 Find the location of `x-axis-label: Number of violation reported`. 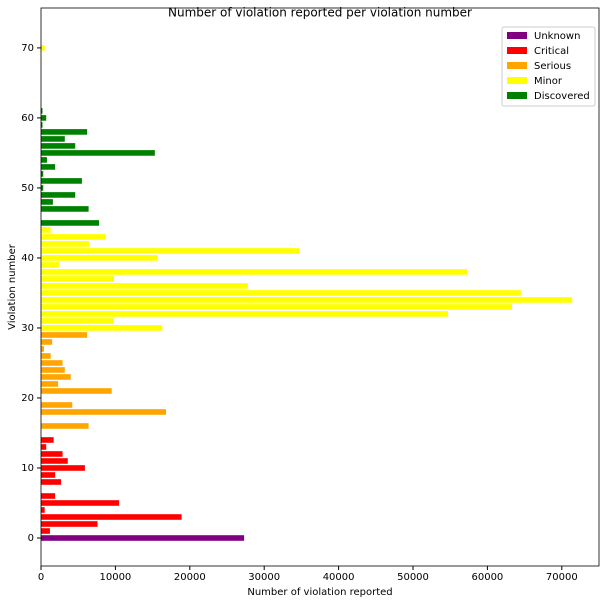

x-axis-label: Number of violation reported is located at coordinates (319, 592).